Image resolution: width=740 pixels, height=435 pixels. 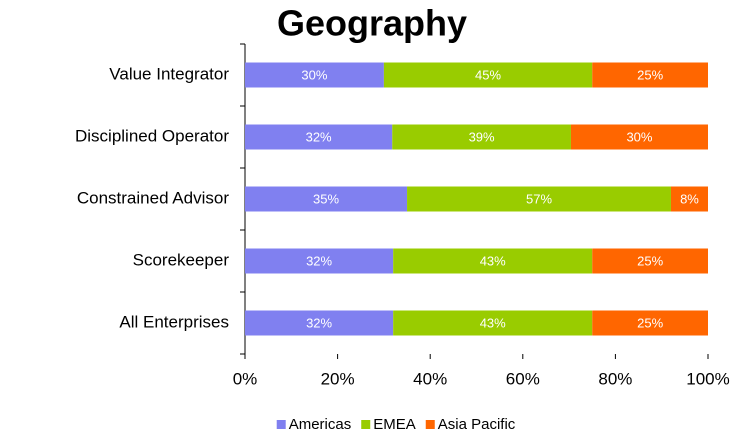 I want to click on legend-label: EMEA, so click(x=394, y=424).